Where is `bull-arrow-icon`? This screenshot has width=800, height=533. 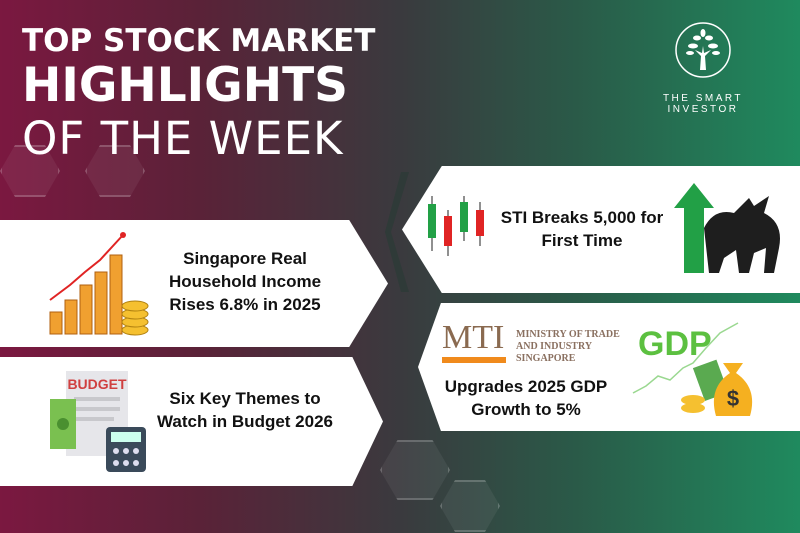 bull-arrow-icon is located at coordinates (727, 228).